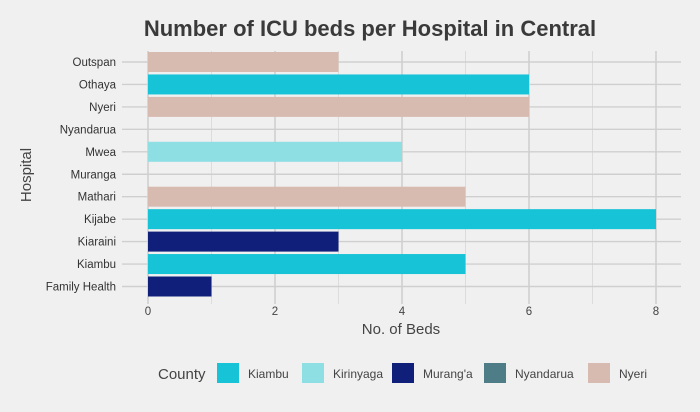  Describe the element at coordinates (617, 373) in the screenshot. I see `legend-item-nyeri: Nyeri` at that location.